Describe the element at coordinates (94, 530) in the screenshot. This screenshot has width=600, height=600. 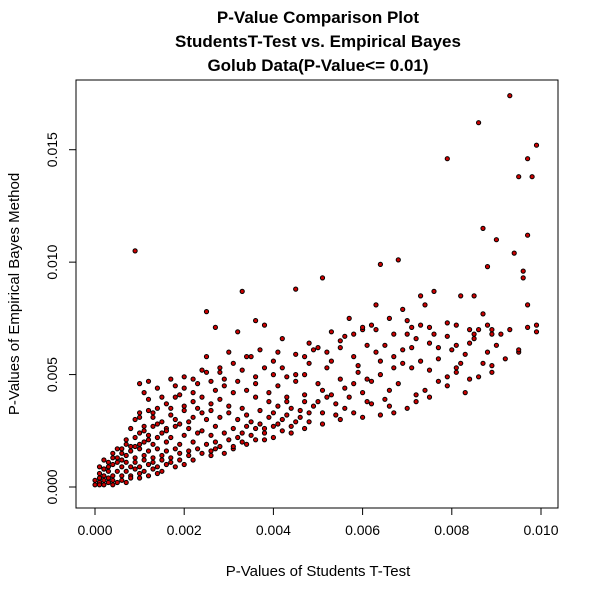
I see `x-tick-label: 0.000` at that location.